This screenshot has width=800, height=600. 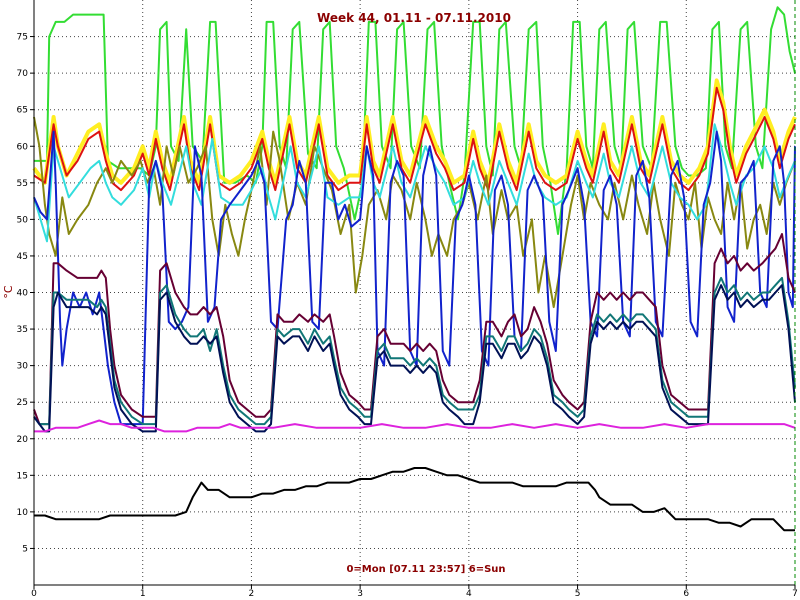 I want to click on x-tick-label: 4, so click(x=469, y=594).